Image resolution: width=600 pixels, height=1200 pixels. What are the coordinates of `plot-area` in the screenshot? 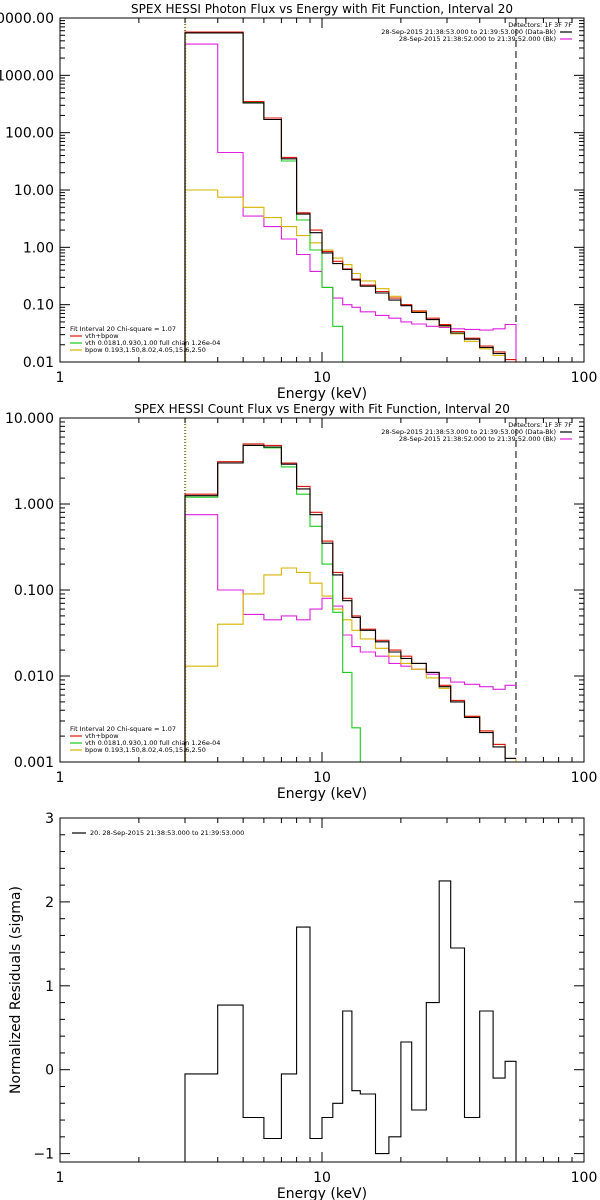 It's located at (350, 1021).